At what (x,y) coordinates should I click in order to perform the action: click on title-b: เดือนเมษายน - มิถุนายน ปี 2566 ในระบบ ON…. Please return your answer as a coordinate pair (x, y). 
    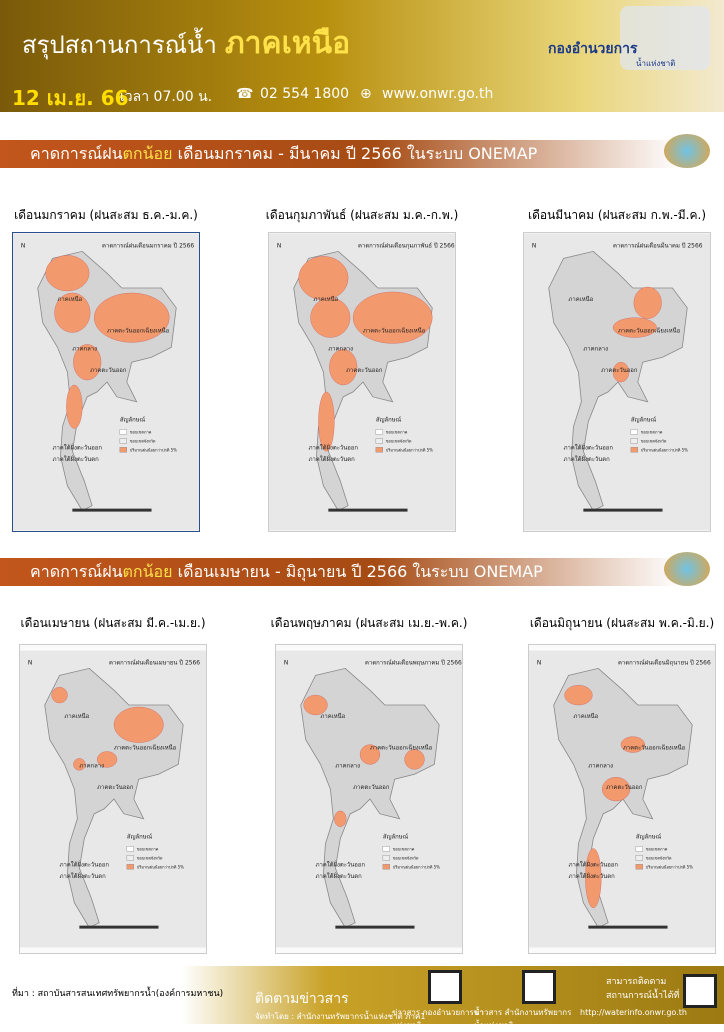
    Looking at the image, I should click on (360, 571).